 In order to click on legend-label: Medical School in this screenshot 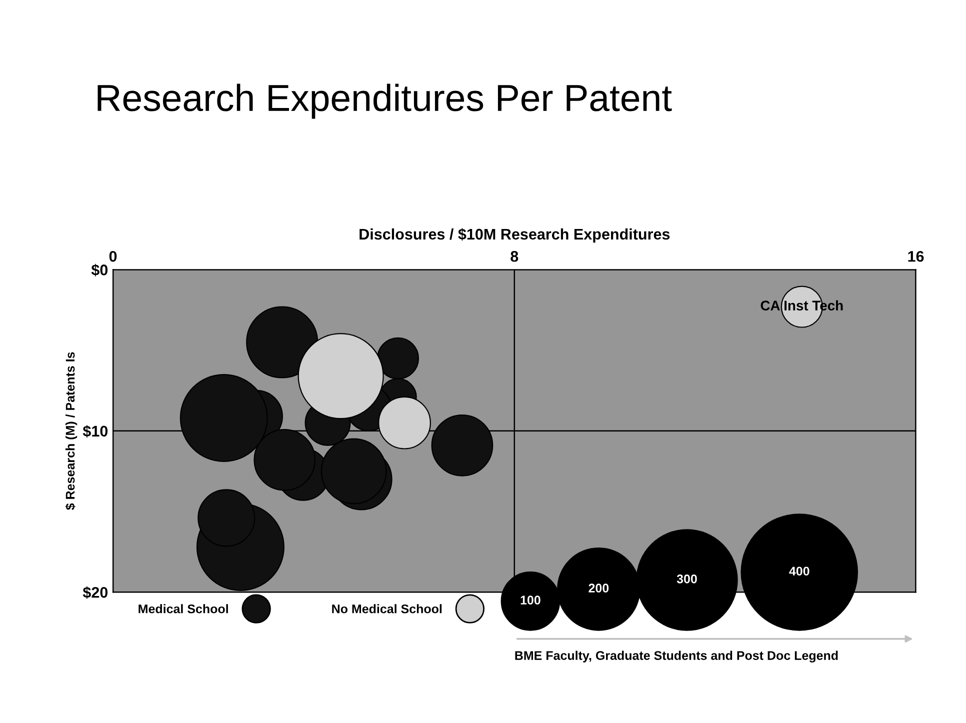, I will do `click(183, 609)`.